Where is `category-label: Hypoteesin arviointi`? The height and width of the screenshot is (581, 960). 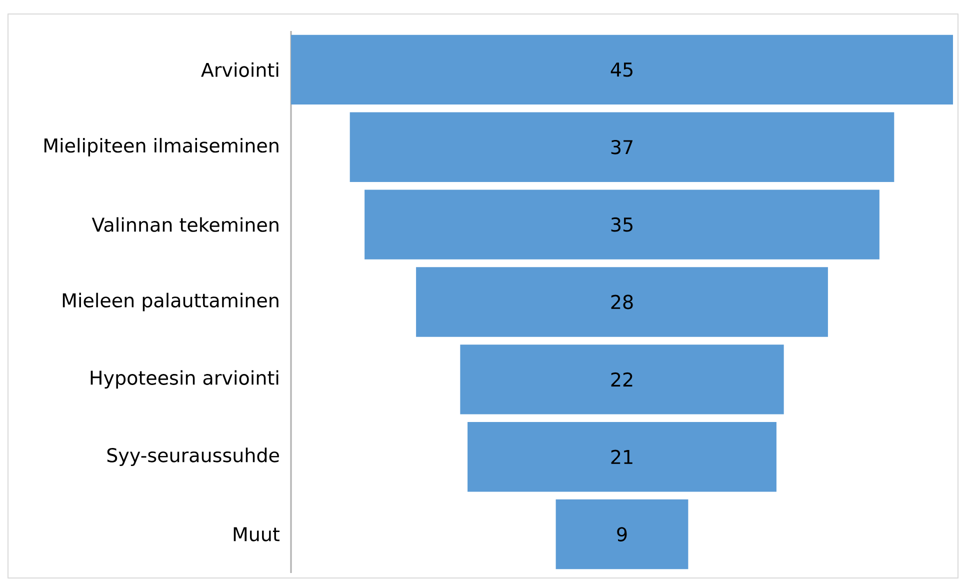 category-label: Hypoteesin arviointi is located at coordinates (184, 379).